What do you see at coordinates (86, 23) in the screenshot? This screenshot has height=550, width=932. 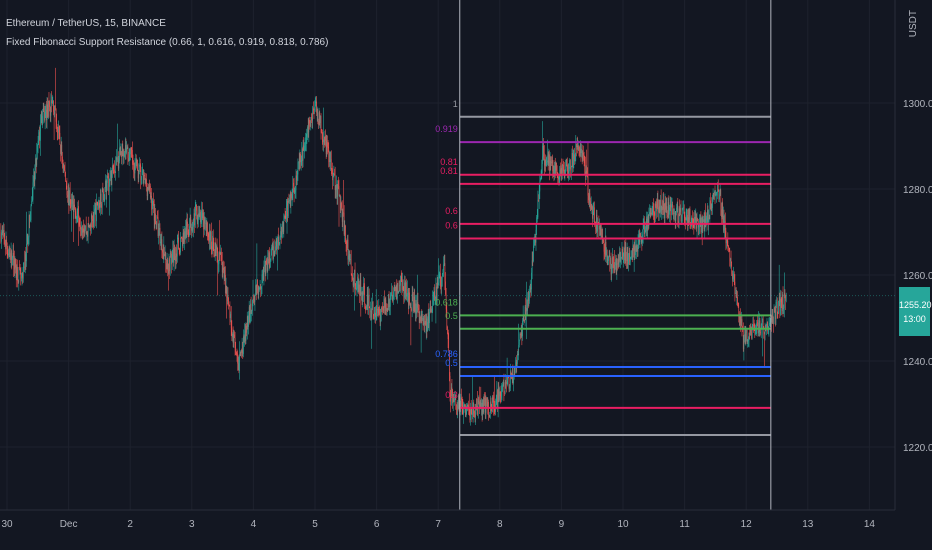 I see `symbol-title: Ethereum / TetherUS, 15, BINANCE` at bounding box center [86, 23].